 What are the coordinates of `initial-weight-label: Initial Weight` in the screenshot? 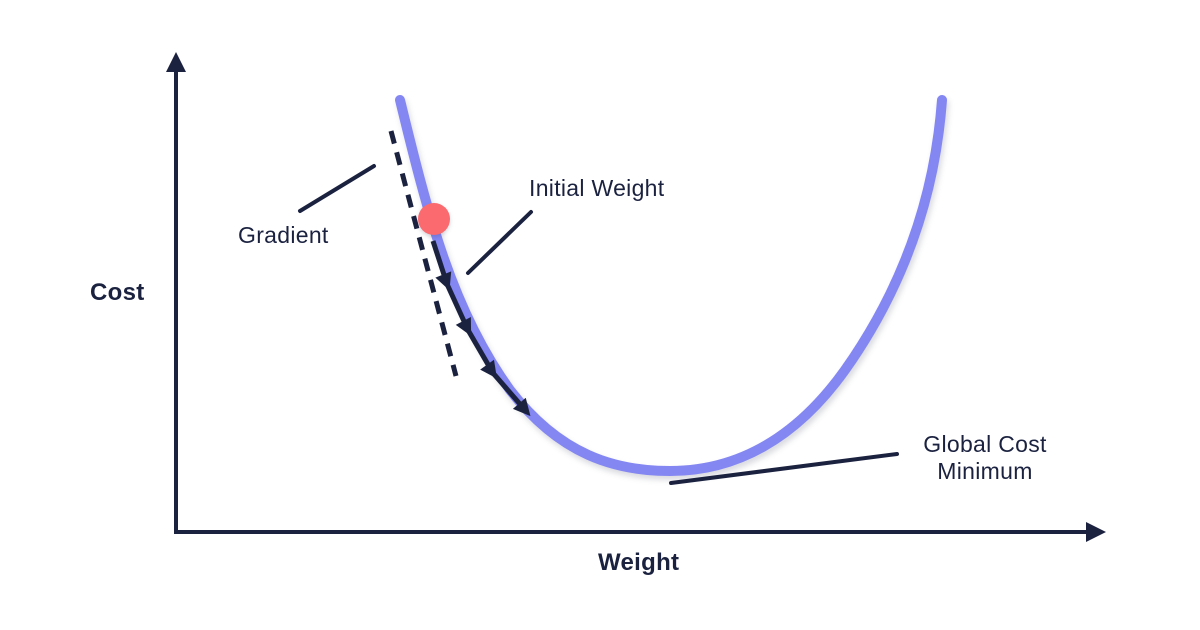 It's located at (597, 188).